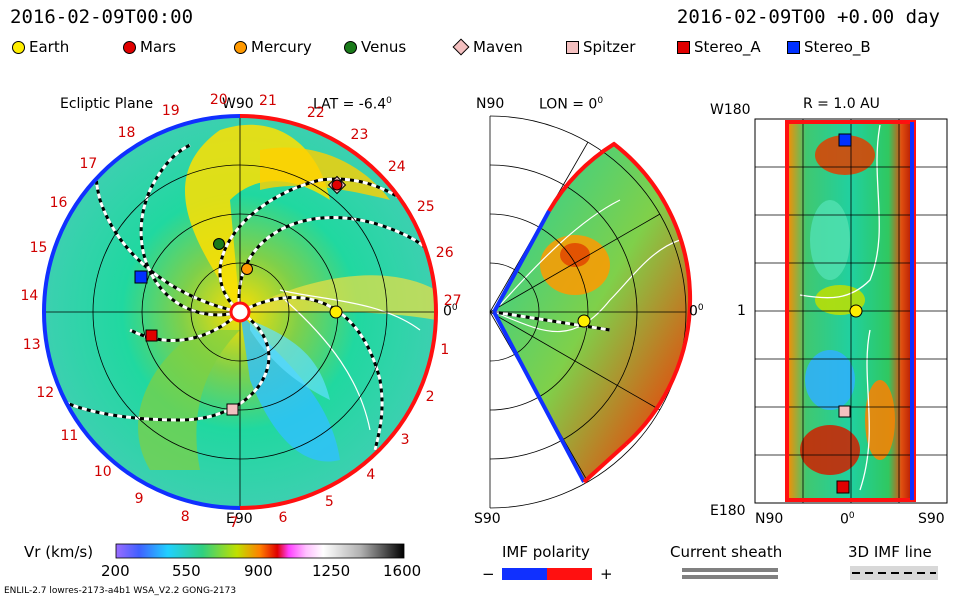 The image size is (960, 600). Describe the element at coordinates (115, 571) in the screenshot. I see `colorbar-tick: 200` at that location.